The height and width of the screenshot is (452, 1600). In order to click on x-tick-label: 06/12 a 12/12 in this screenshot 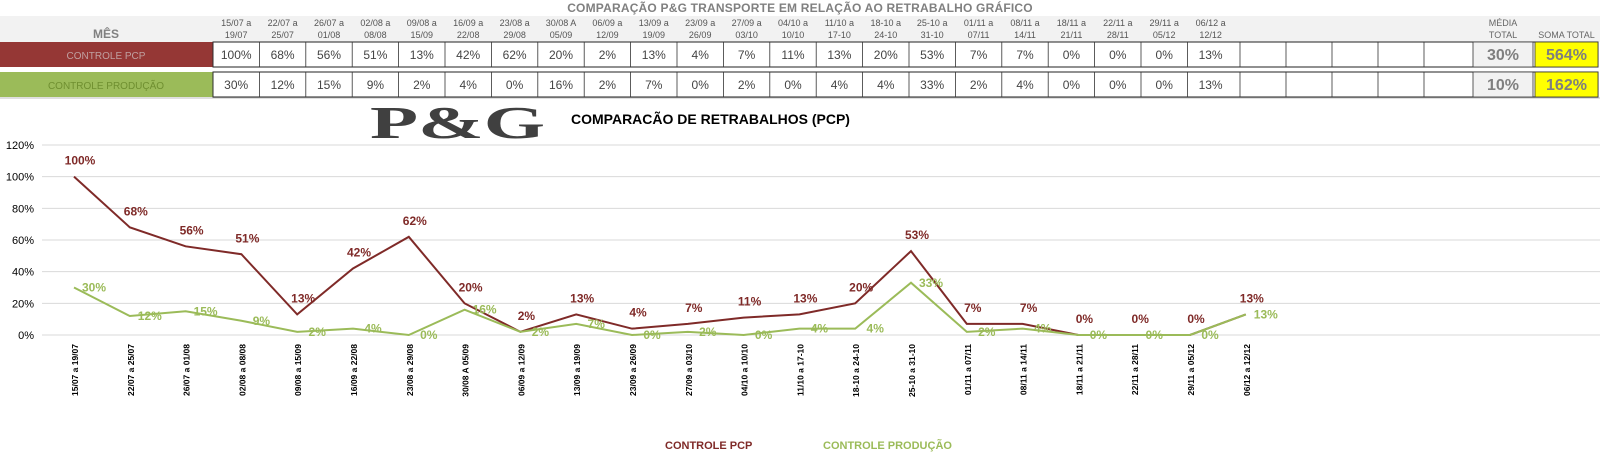, I will do `click(1247, 370)`.